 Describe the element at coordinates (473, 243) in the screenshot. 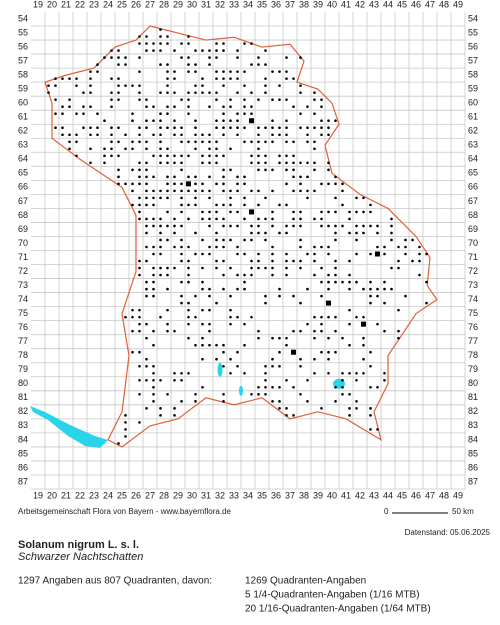

I see `row-label: 70` at that location.